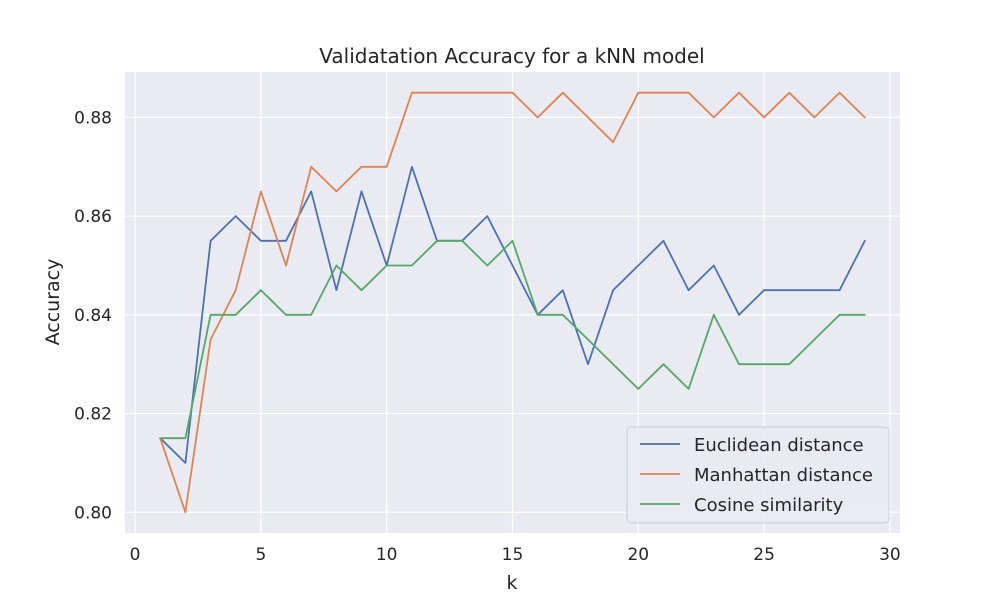  Describe the element at coordinates (890, 555) in the screenshot. I see `x-tick-label: 30` at that location.